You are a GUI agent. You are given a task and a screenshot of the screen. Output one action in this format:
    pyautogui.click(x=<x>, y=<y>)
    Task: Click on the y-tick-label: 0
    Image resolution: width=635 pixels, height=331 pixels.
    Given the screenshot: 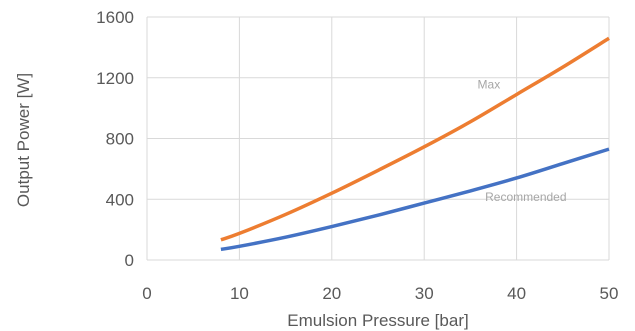 What is the action you would take?
    pyautogui.click(x=129, y=260)
    